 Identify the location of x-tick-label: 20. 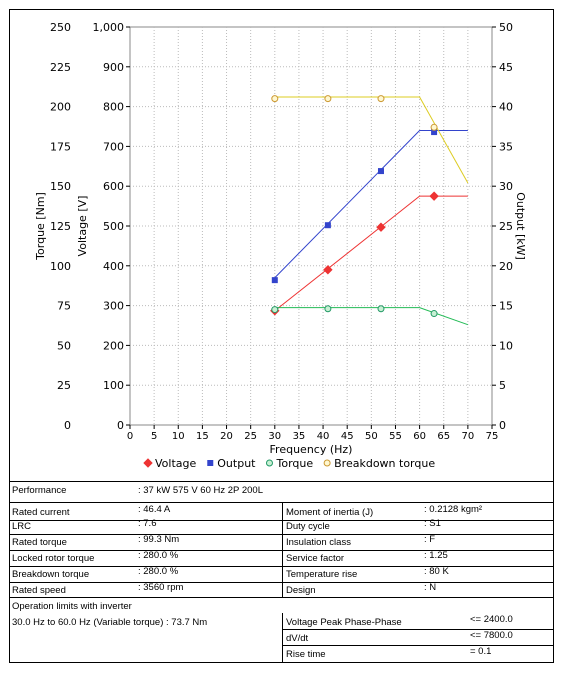
(226, 436).